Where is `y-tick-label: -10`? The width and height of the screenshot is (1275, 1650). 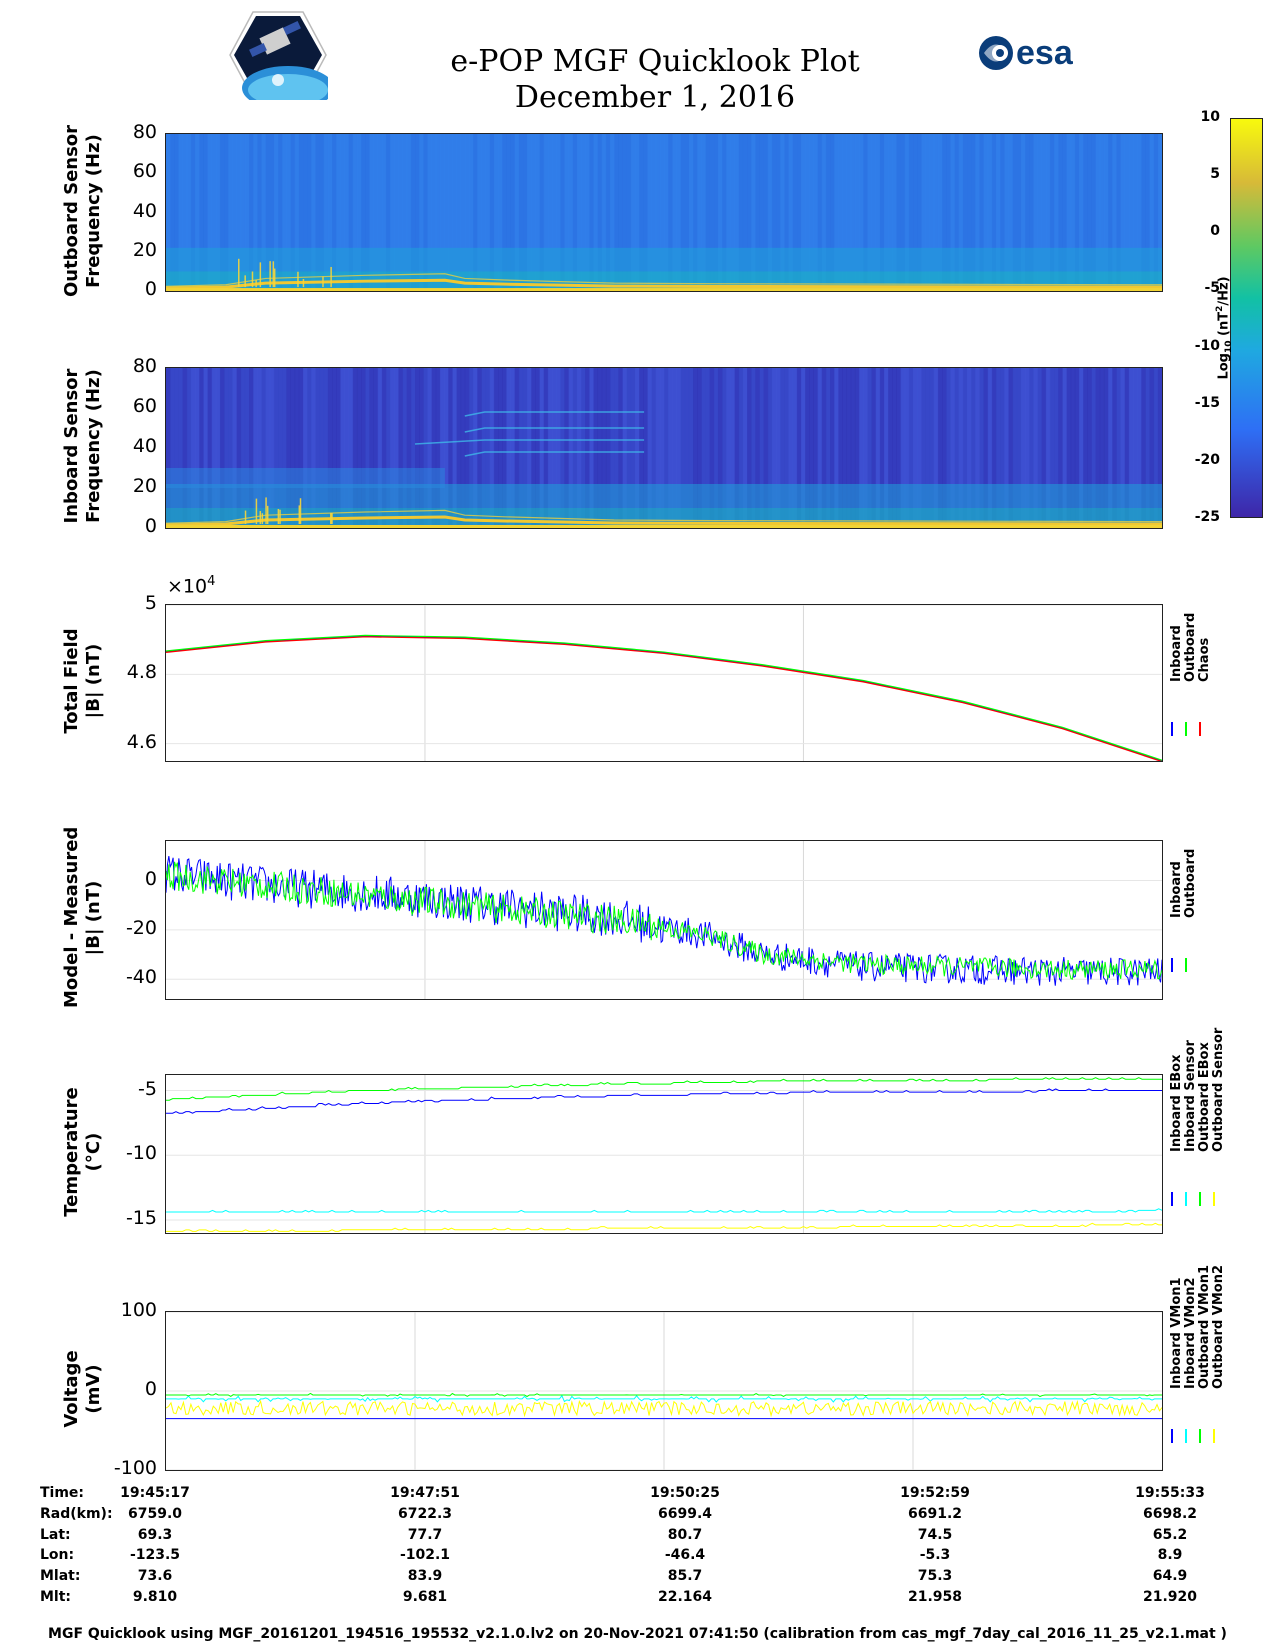
y-tick-label: -10 is located at coordinates (141, 1153).